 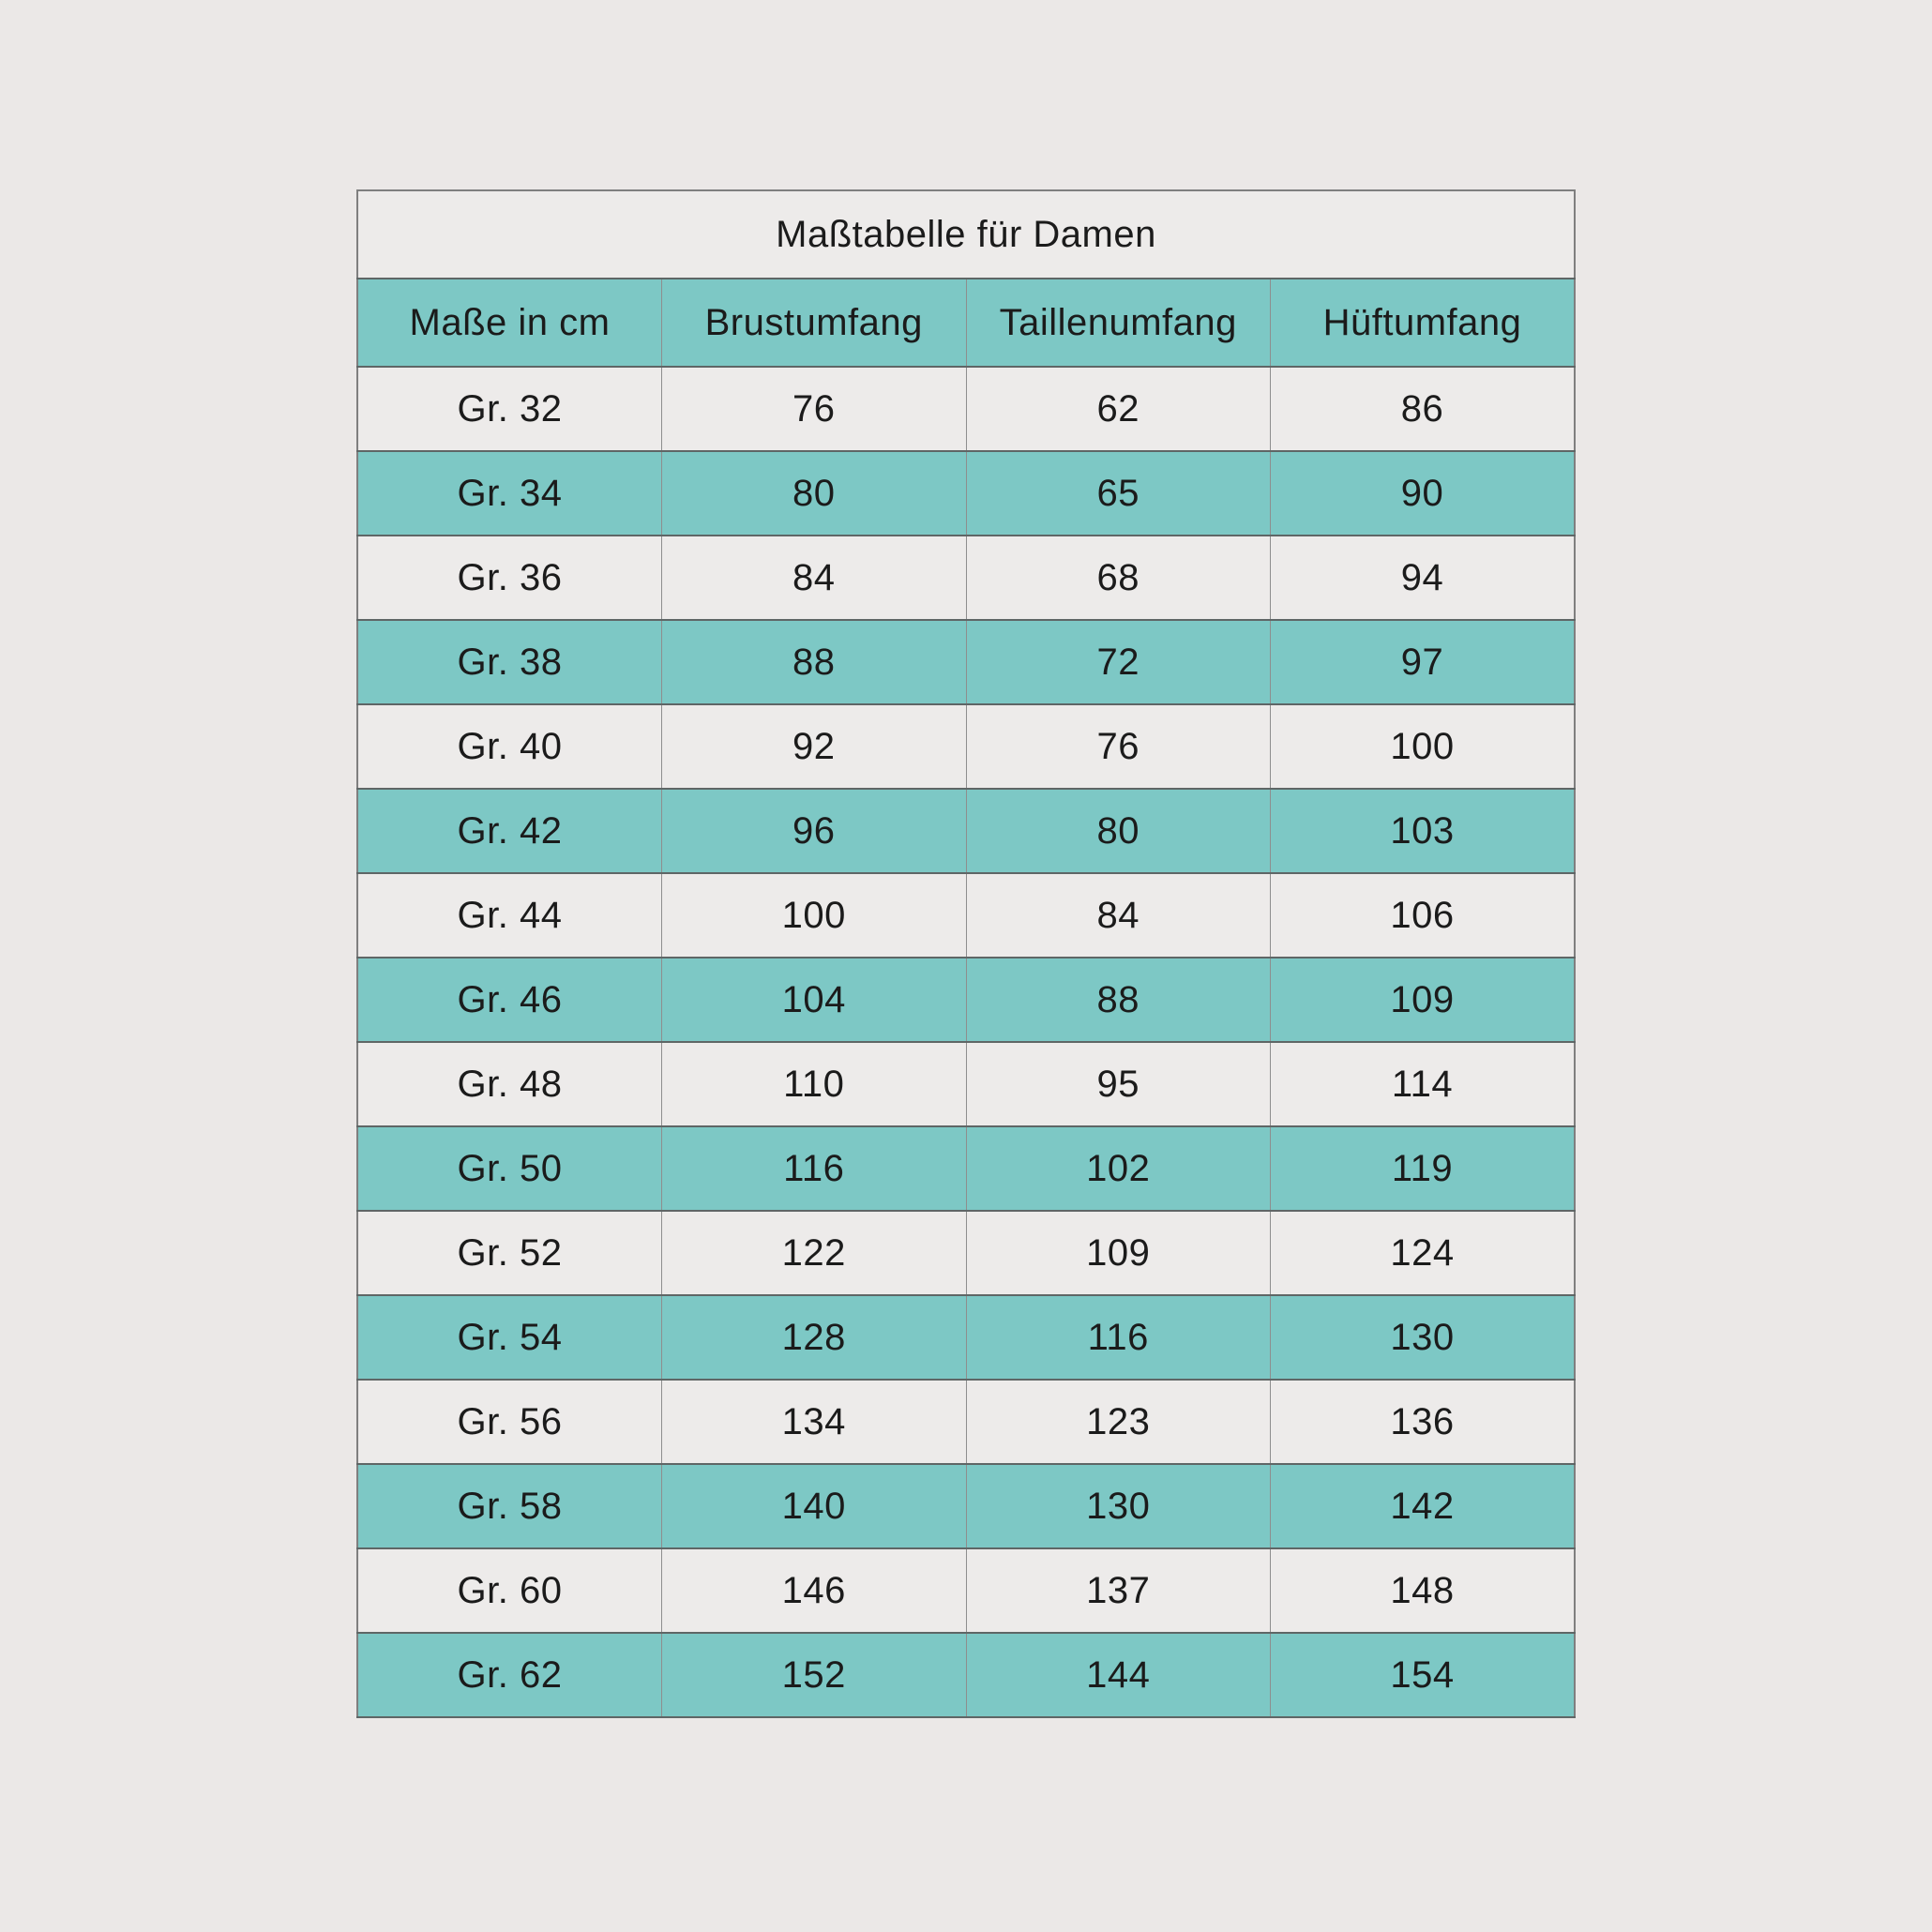 I want to click on measurement-cell: 123, so click(x=1118, y=1422).